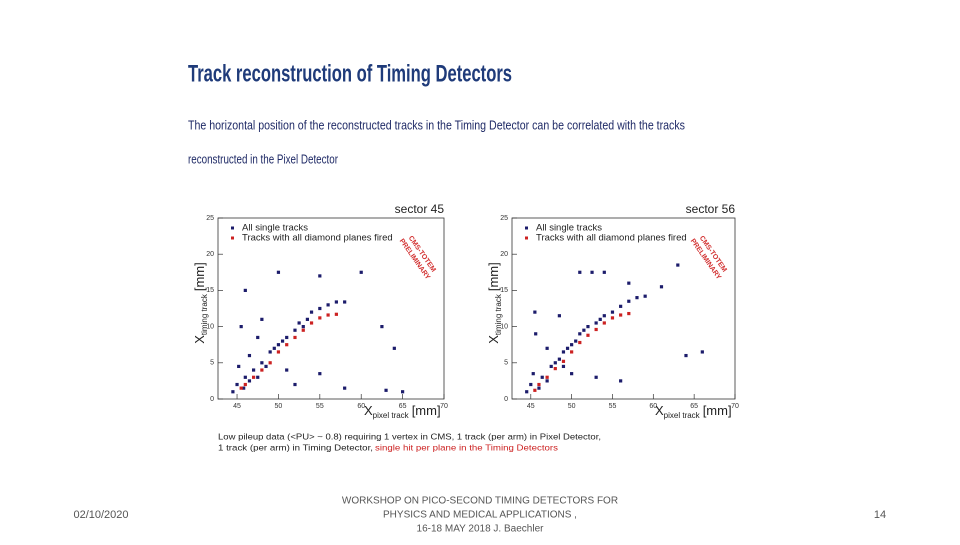  Describe the element at coordinates (350, 73) in the screenshot. I see `slide-title: Track reconstruction of Timing Detectors` at that location.